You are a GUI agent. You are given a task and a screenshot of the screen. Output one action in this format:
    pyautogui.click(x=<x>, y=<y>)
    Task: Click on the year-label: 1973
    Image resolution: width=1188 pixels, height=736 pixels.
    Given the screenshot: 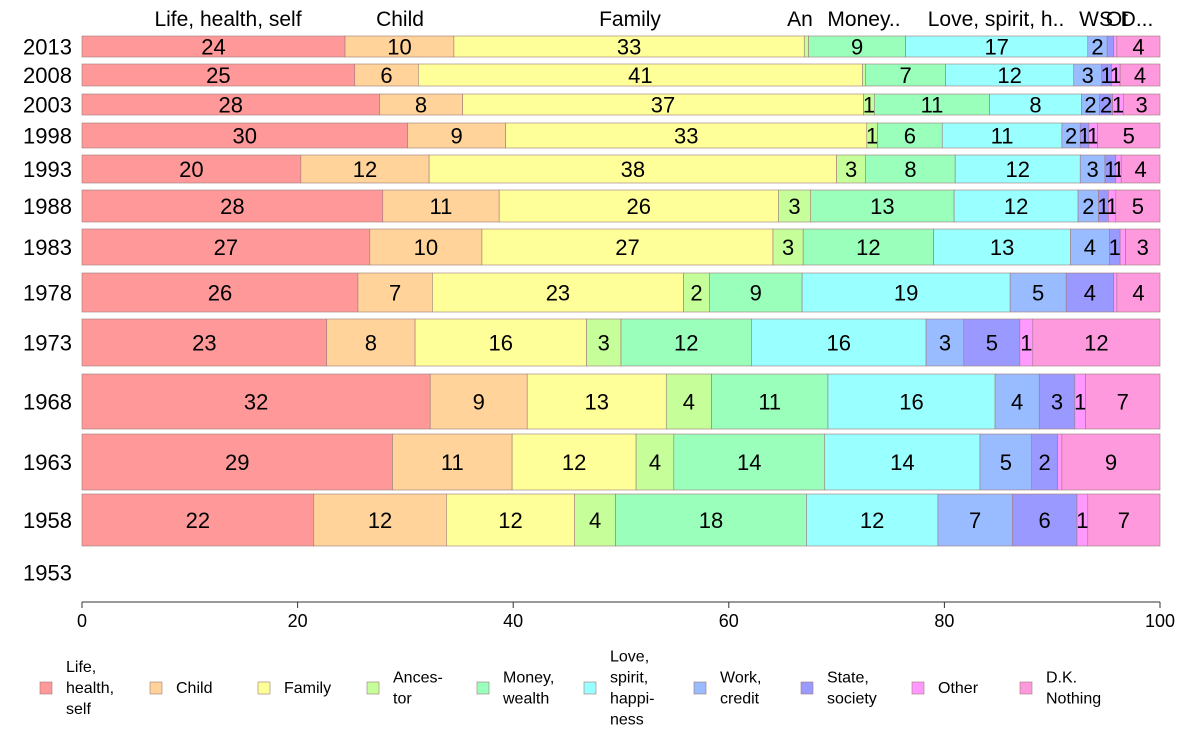 What is the action you would take?
    pyautogui.click(x=47, y=343)
    